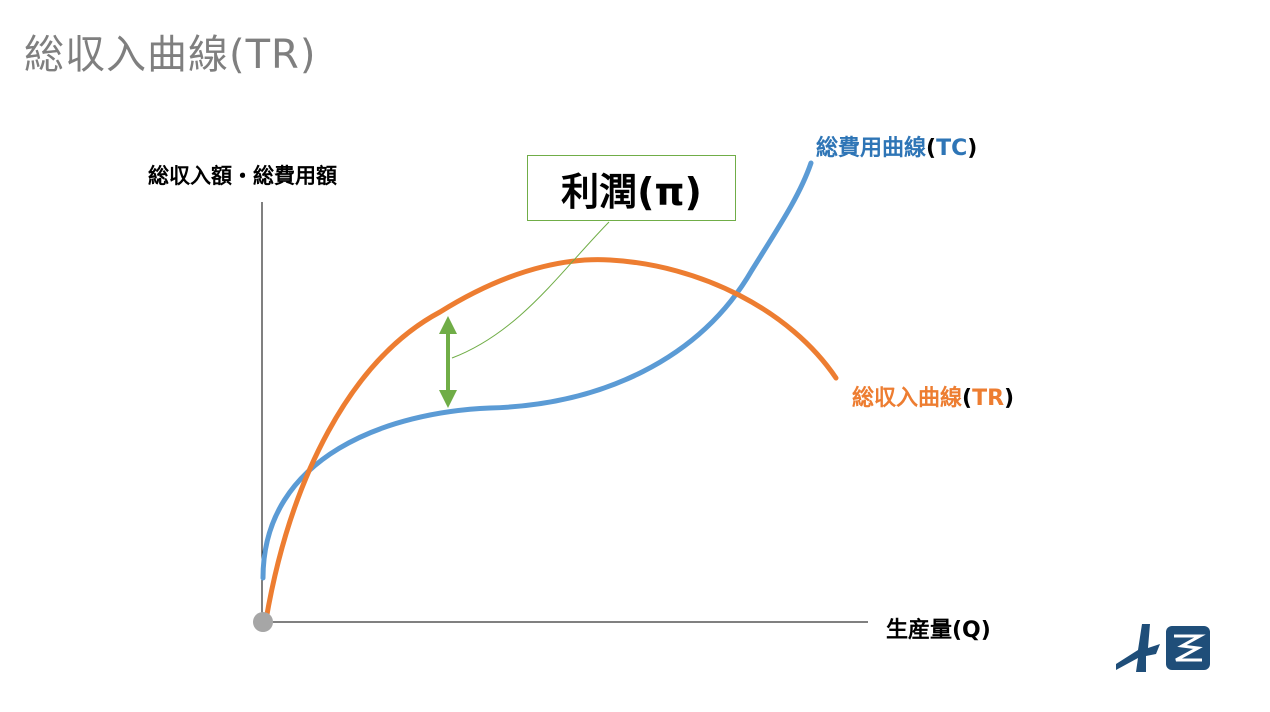 This screenshot has width=1270, height=712. I want to click on origin-point, so click(263, 622).